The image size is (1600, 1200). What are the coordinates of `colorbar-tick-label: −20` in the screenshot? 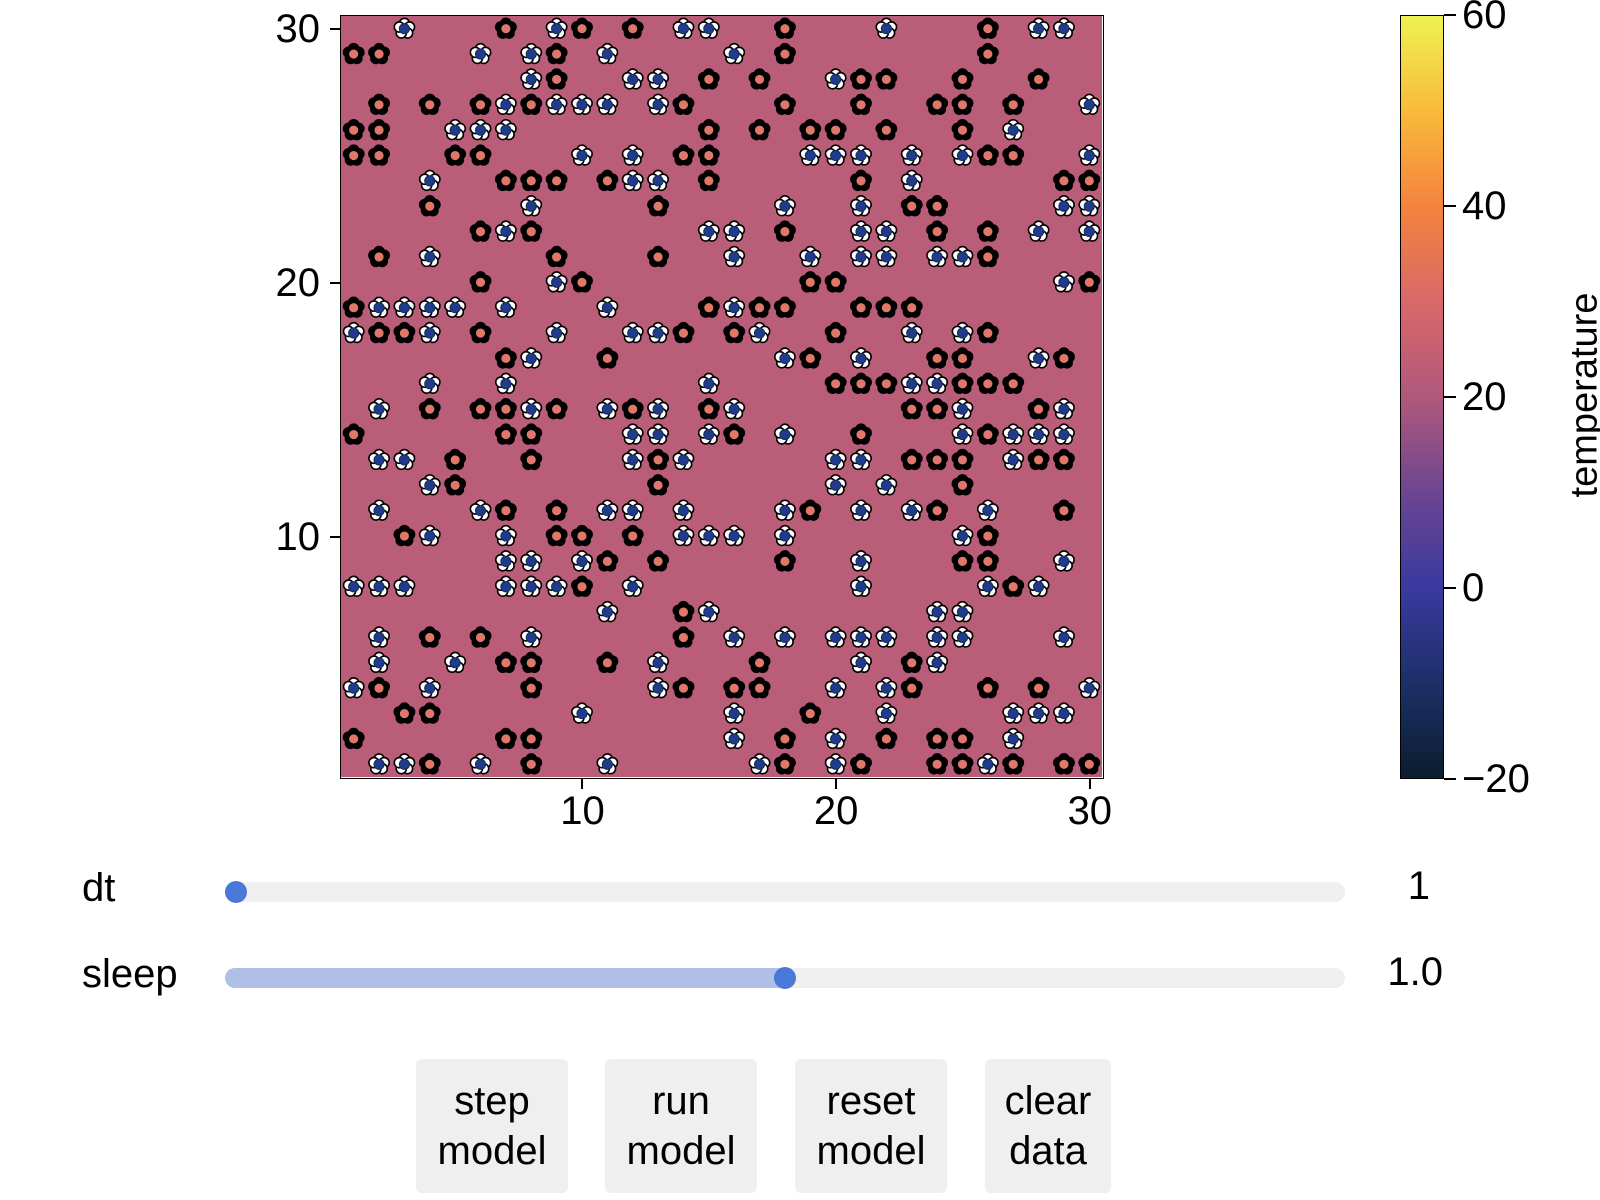 It's located at (1496, 779).